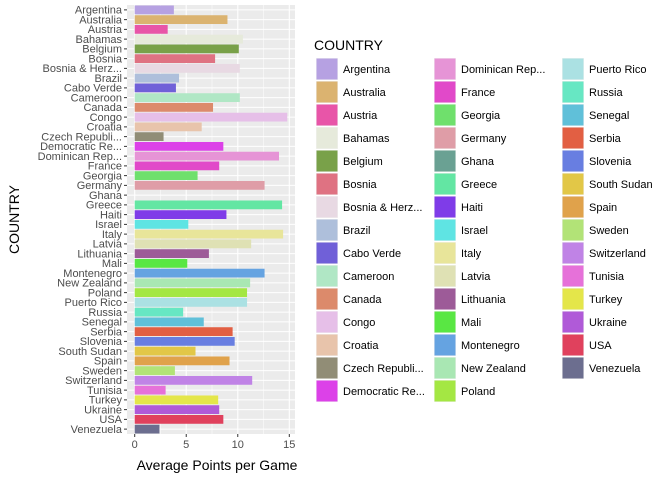  Describe the element at coordinates (359, 323) in the screenshot. I see `legend-label: Congo` at that location.